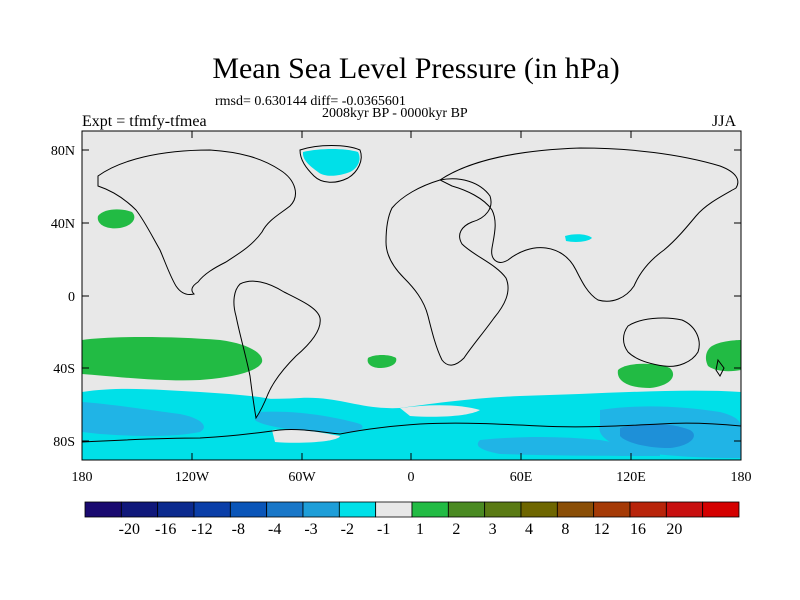 This screenshot has width=800, height=600. What do you see at coordinates (129, 529) in the screenshot?
I see `colorbar-label: -20` at bounding box center [129, 529].